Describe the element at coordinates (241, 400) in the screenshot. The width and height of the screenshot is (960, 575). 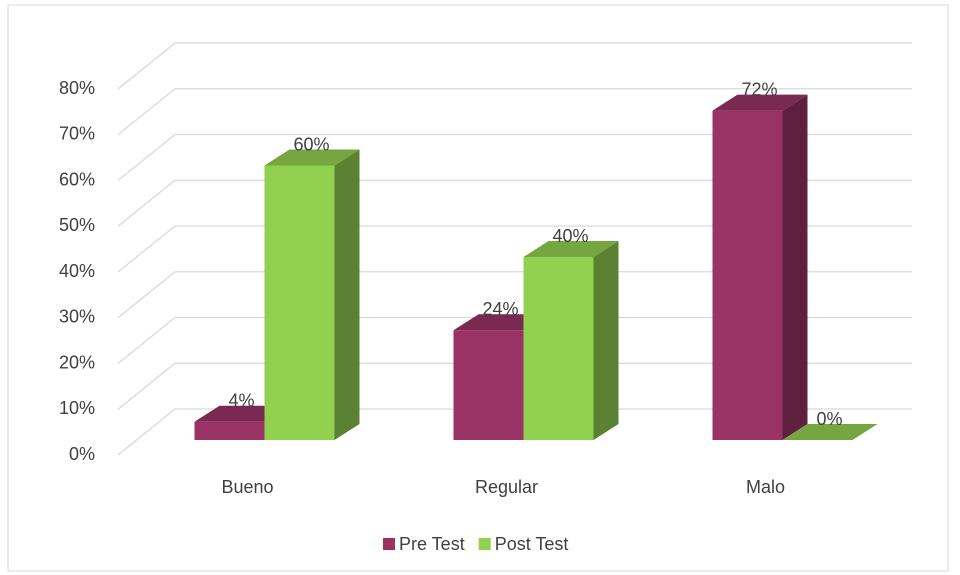
I see `data-label: 4%` at that location.